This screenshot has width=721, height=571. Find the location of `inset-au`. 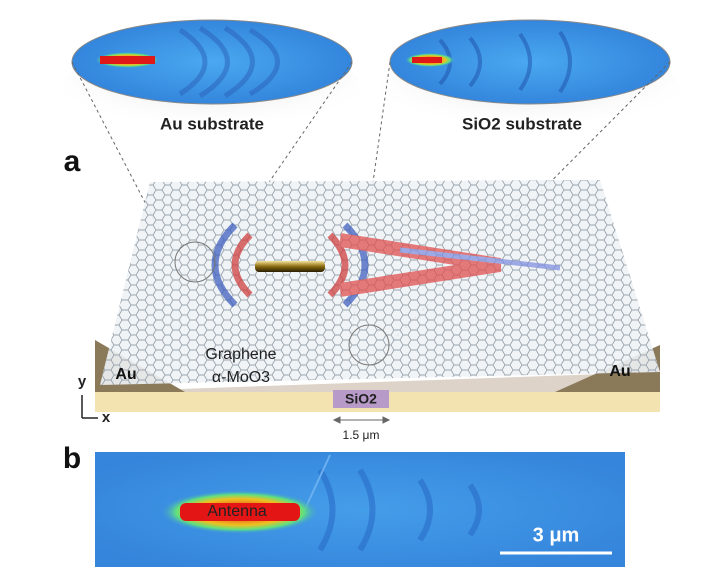

inset-au is located at coordinates (212, 79).